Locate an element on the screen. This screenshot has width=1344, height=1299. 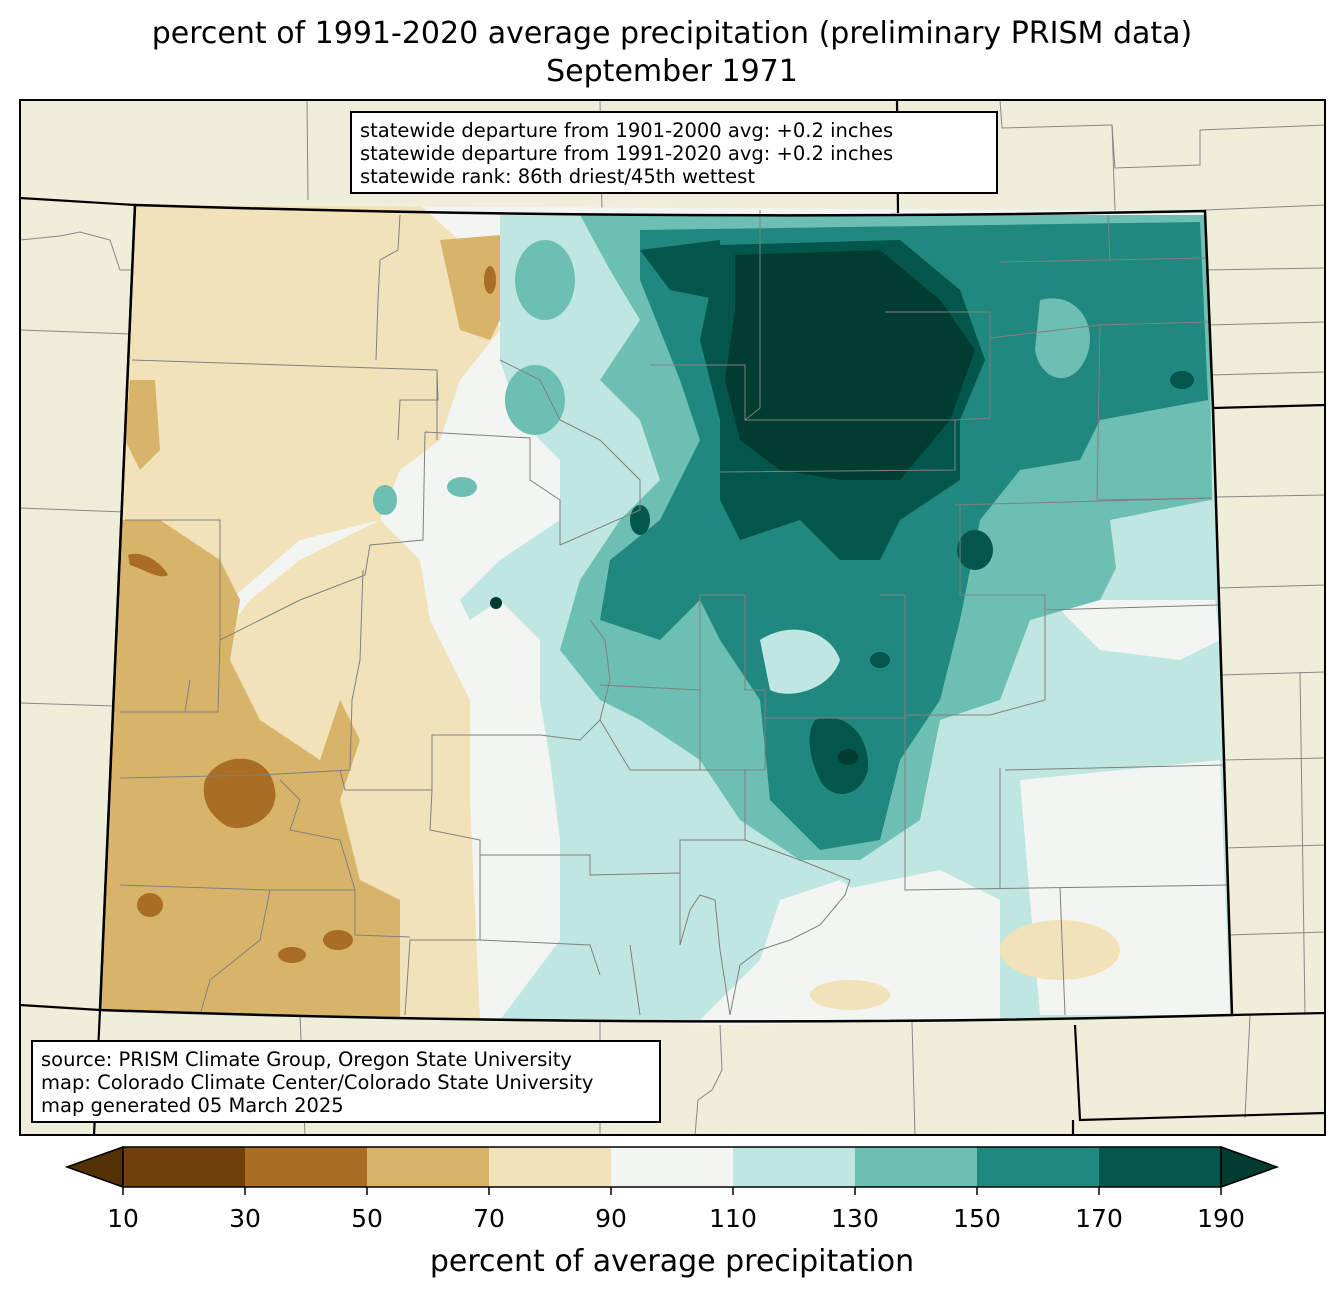
colorbar-outline is located at coordinates (672, 1167).